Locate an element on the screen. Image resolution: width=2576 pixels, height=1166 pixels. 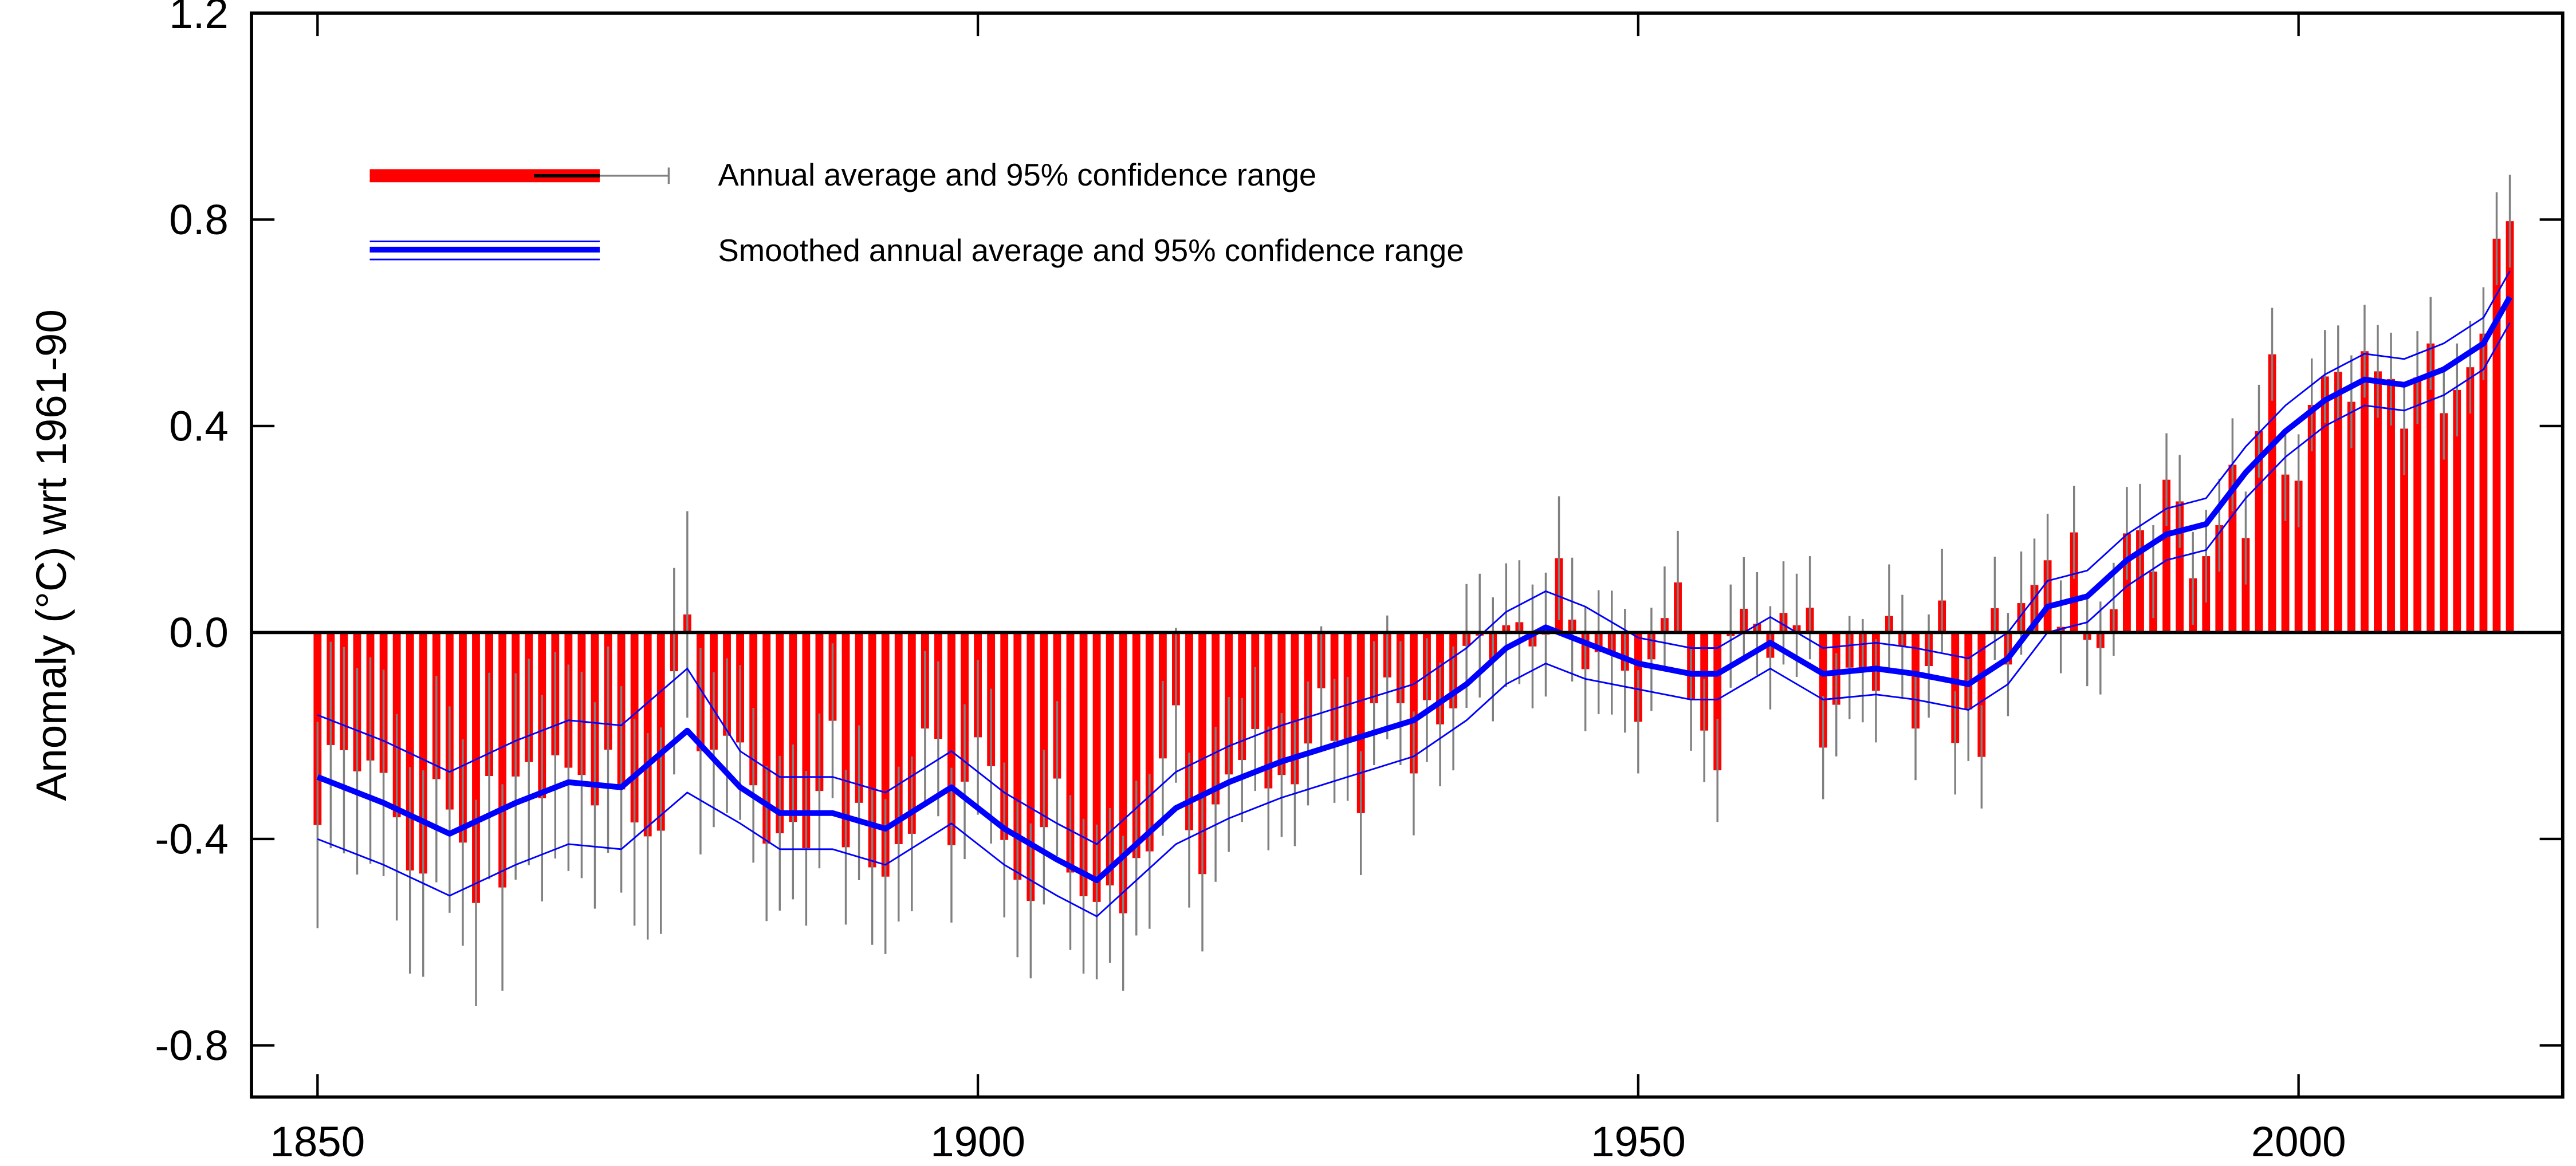
x-tick-label: 1900 is located at coordinates (977, 1141).